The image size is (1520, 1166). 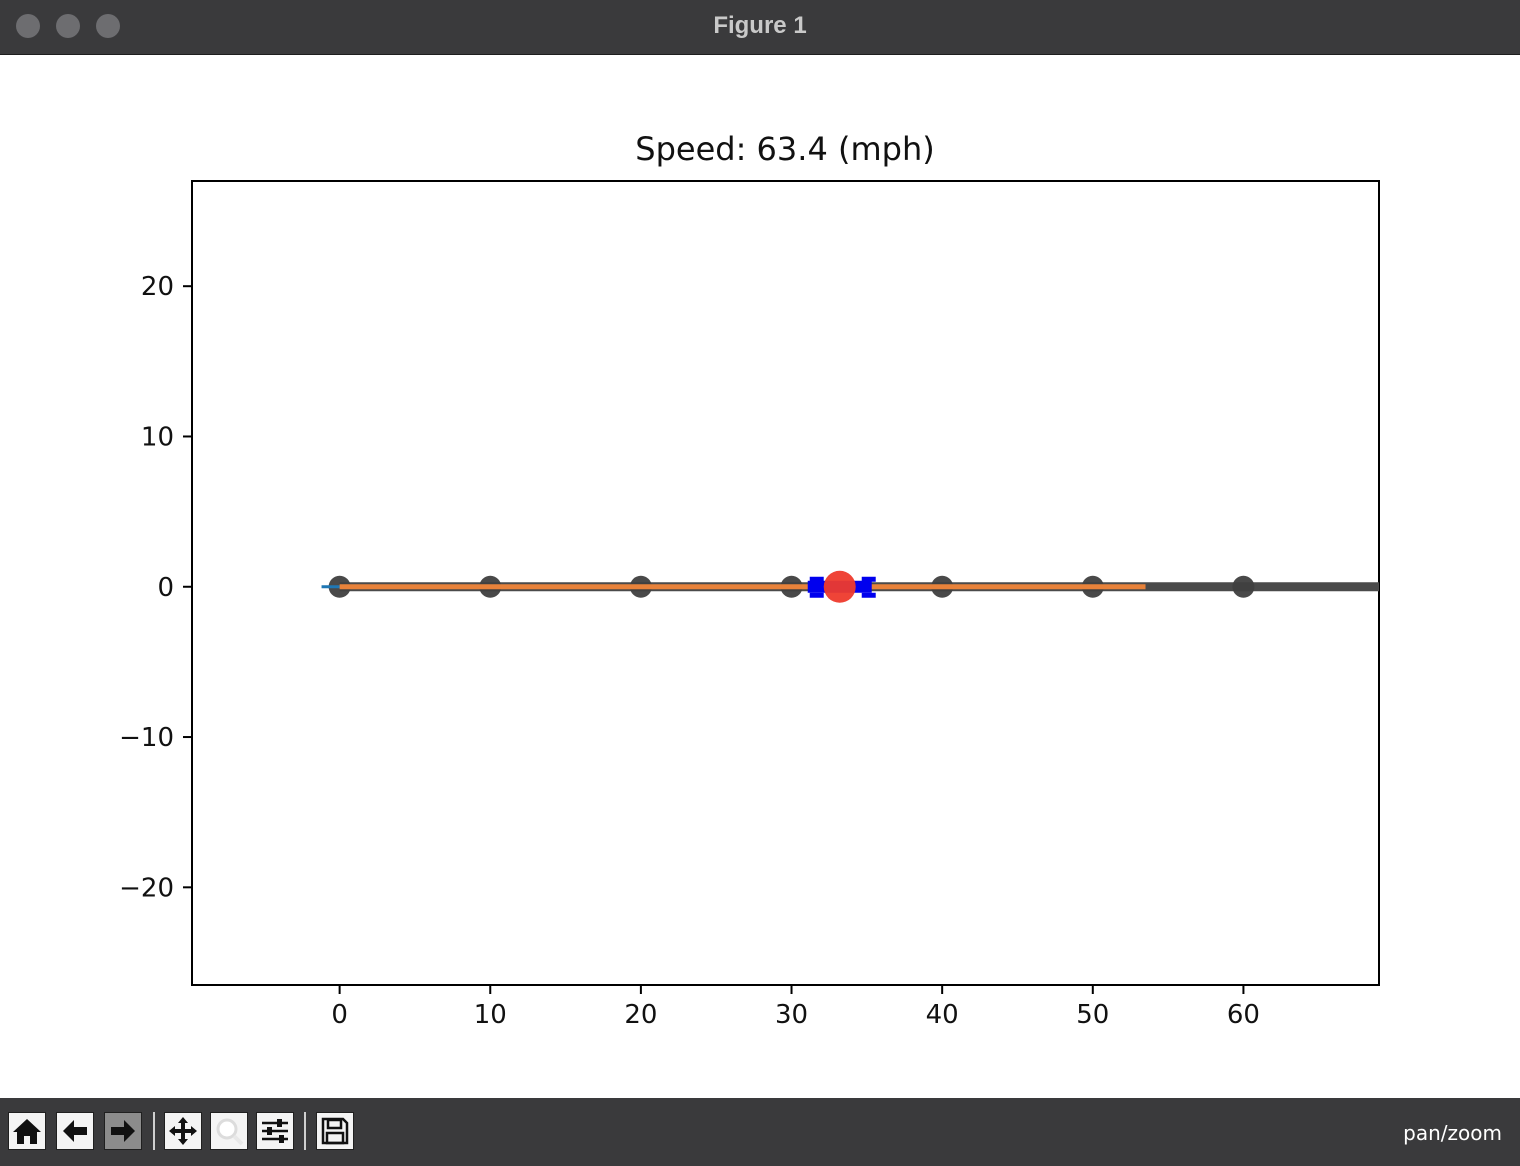 I want to click on x-tick-label: 40, so click(x=942, y=1015).